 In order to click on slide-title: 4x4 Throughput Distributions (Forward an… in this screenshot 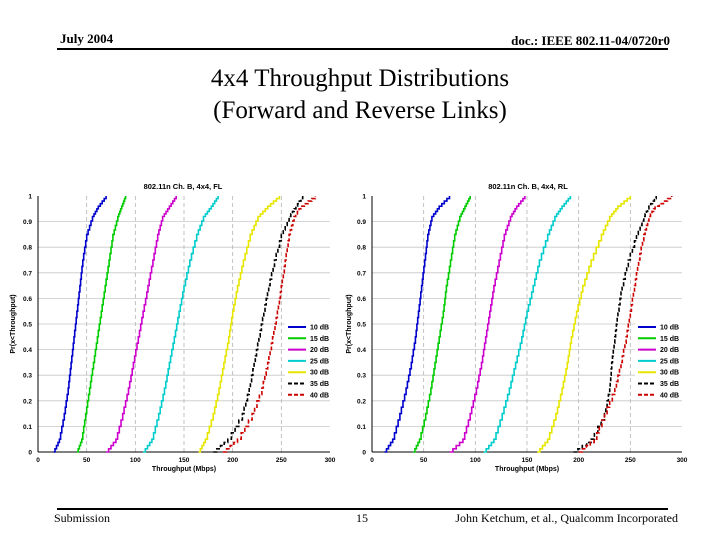, I will do `click(360, 95)`.